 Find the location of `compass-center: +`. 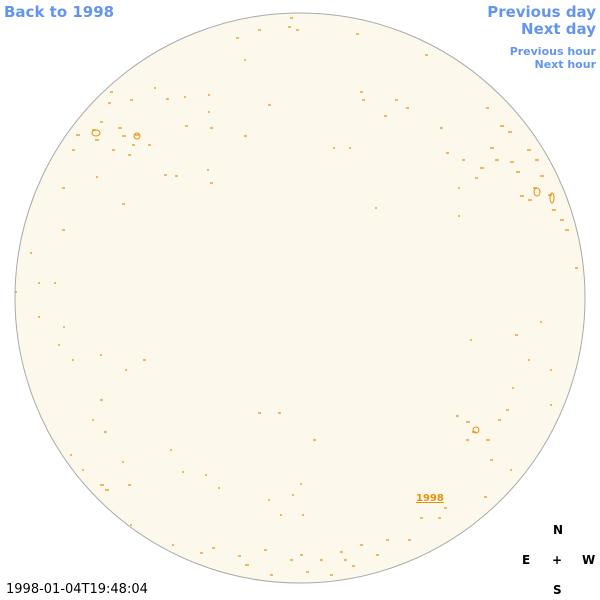

compass-center: + is located at coordinates (557, 560).